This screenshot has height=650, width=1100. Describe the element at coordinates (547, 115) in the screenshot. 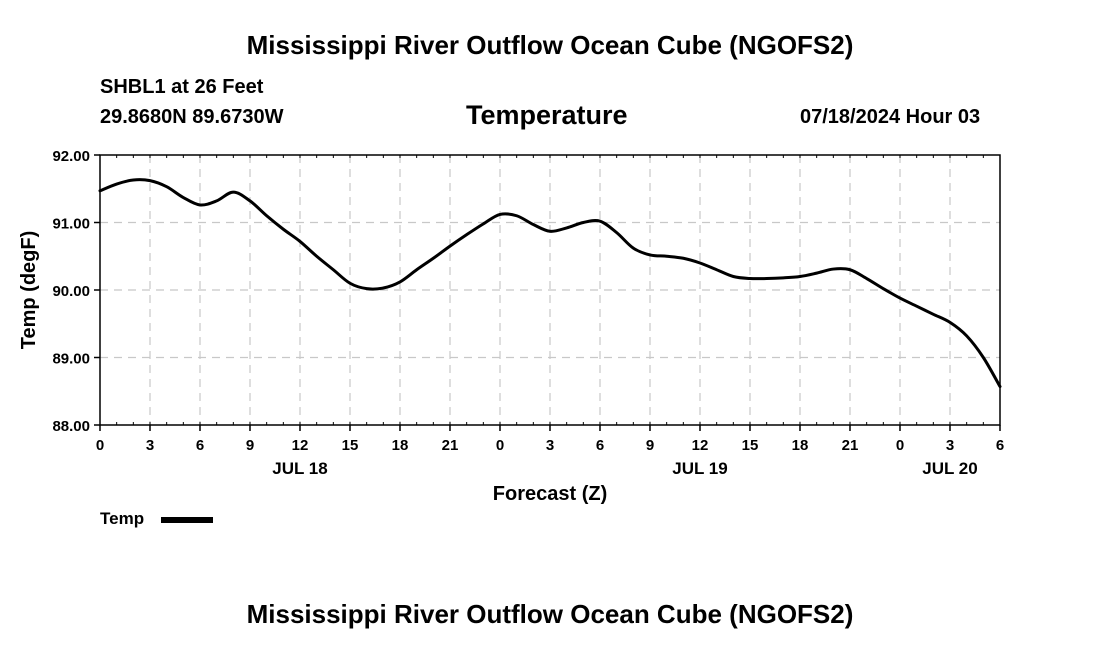

I see `parameter-title: Temperature` at that location.